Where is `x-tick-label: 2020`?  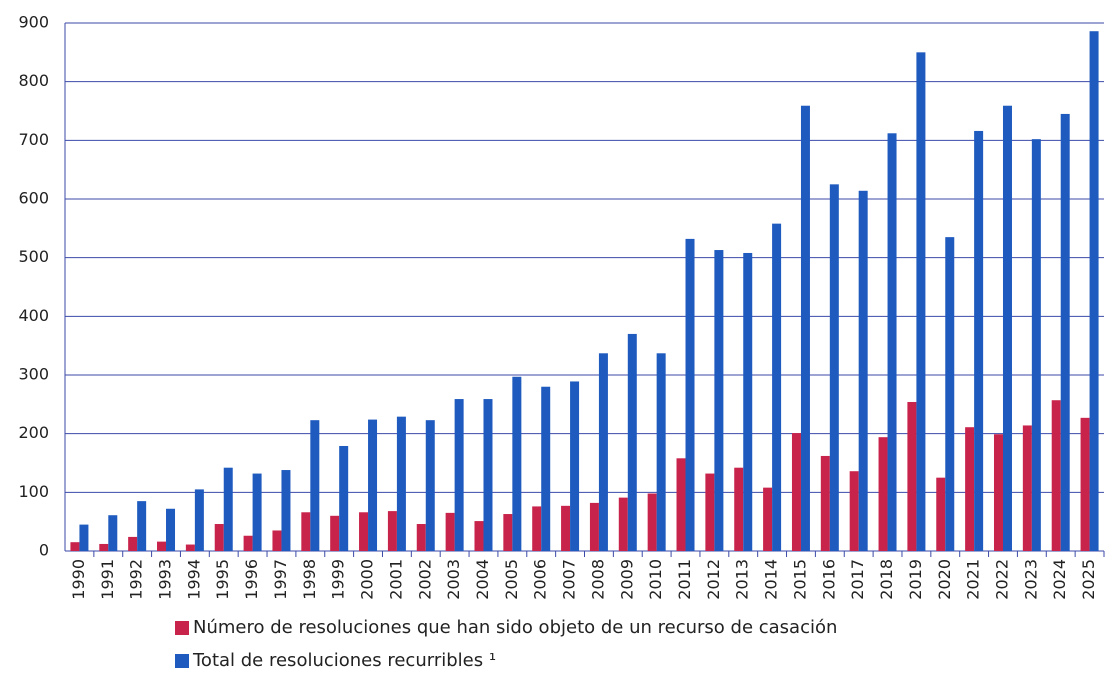 x-tick-label: 2020 is located at coordinates (944, 579).